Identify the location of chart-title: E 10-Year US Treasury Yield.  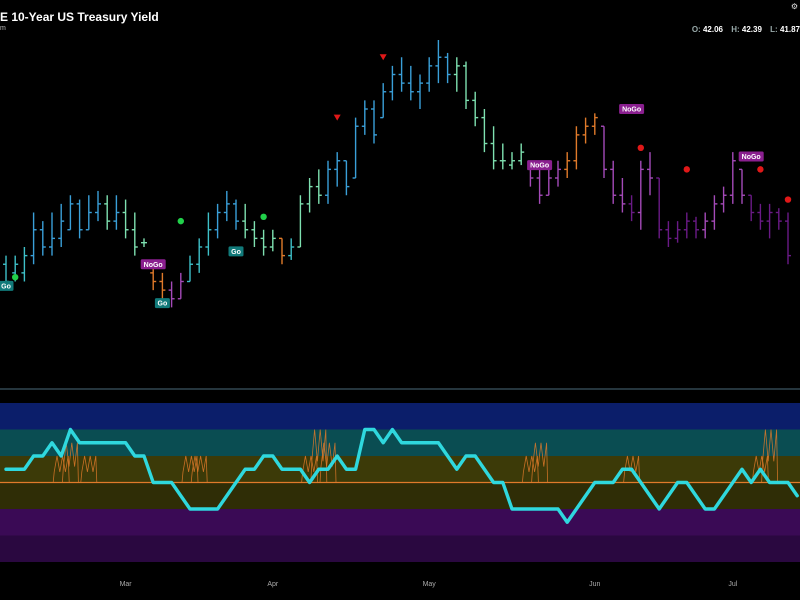
(79, 17).